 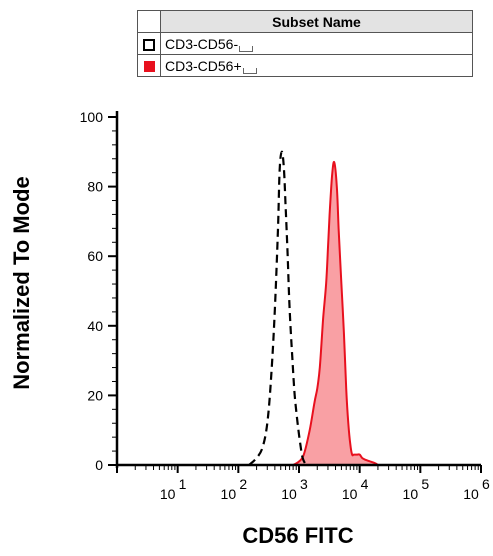 I want to click on legend-label: CD3-CD56+, so click(x=203, y=65).